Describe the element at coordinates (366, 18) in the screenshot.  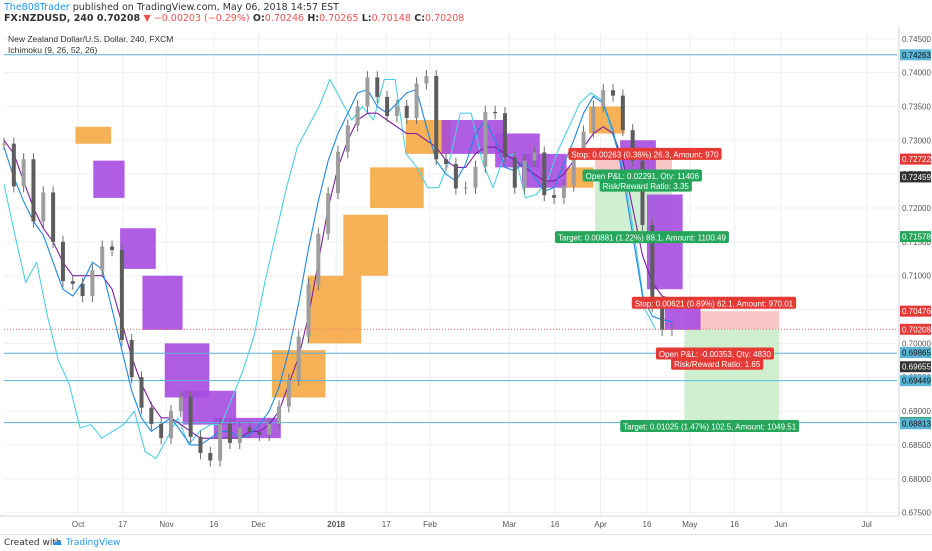
I see `low-label: L:` at that location.